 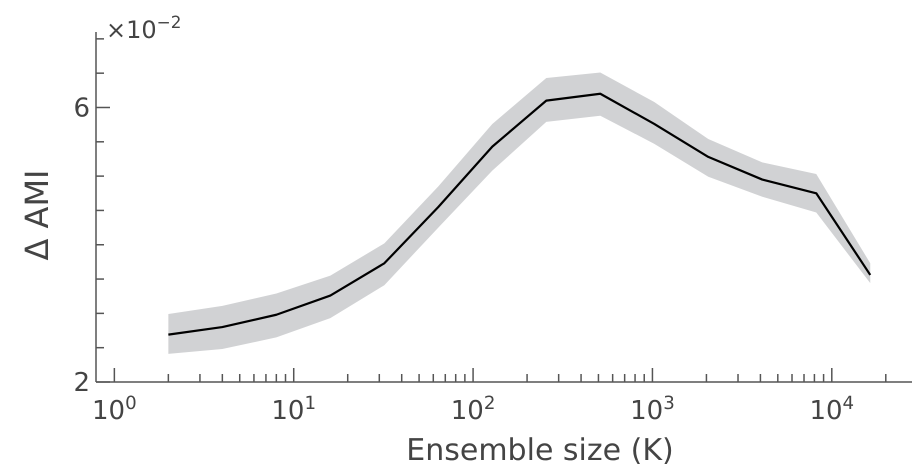 I want to click on y-axis-title: Δ AMI, so click(x=37, y=215).